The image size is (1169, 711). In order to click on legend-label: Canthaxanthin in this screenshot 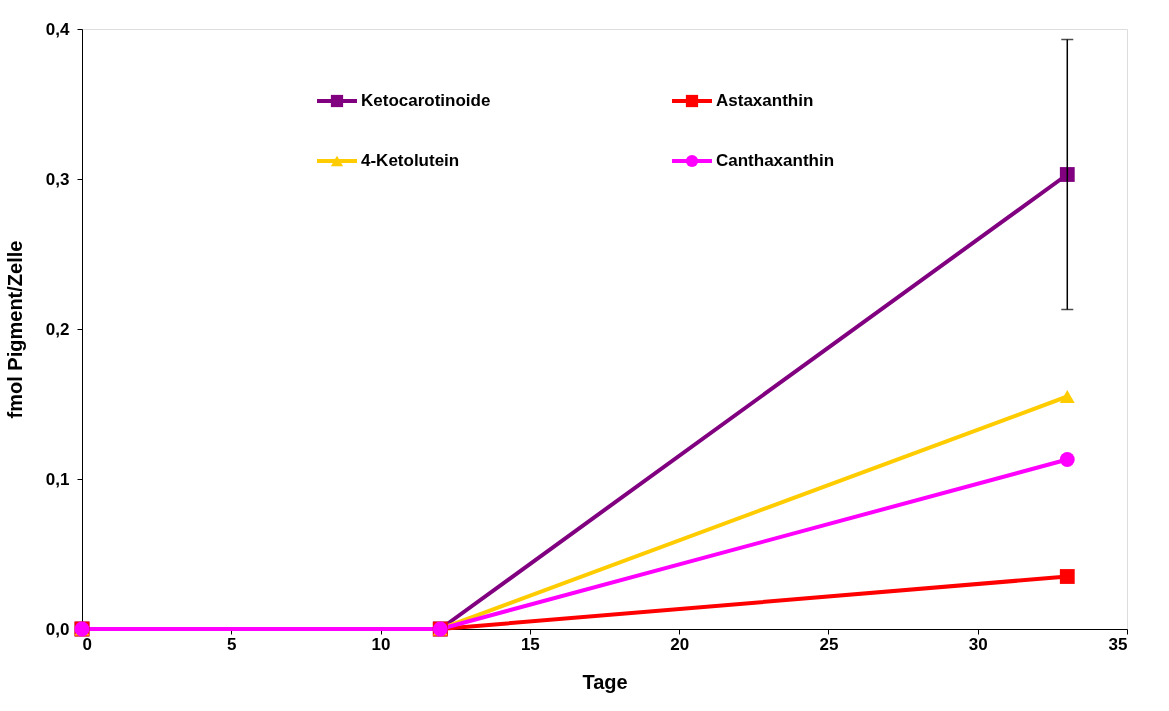, I will do `click(775, 160)`.